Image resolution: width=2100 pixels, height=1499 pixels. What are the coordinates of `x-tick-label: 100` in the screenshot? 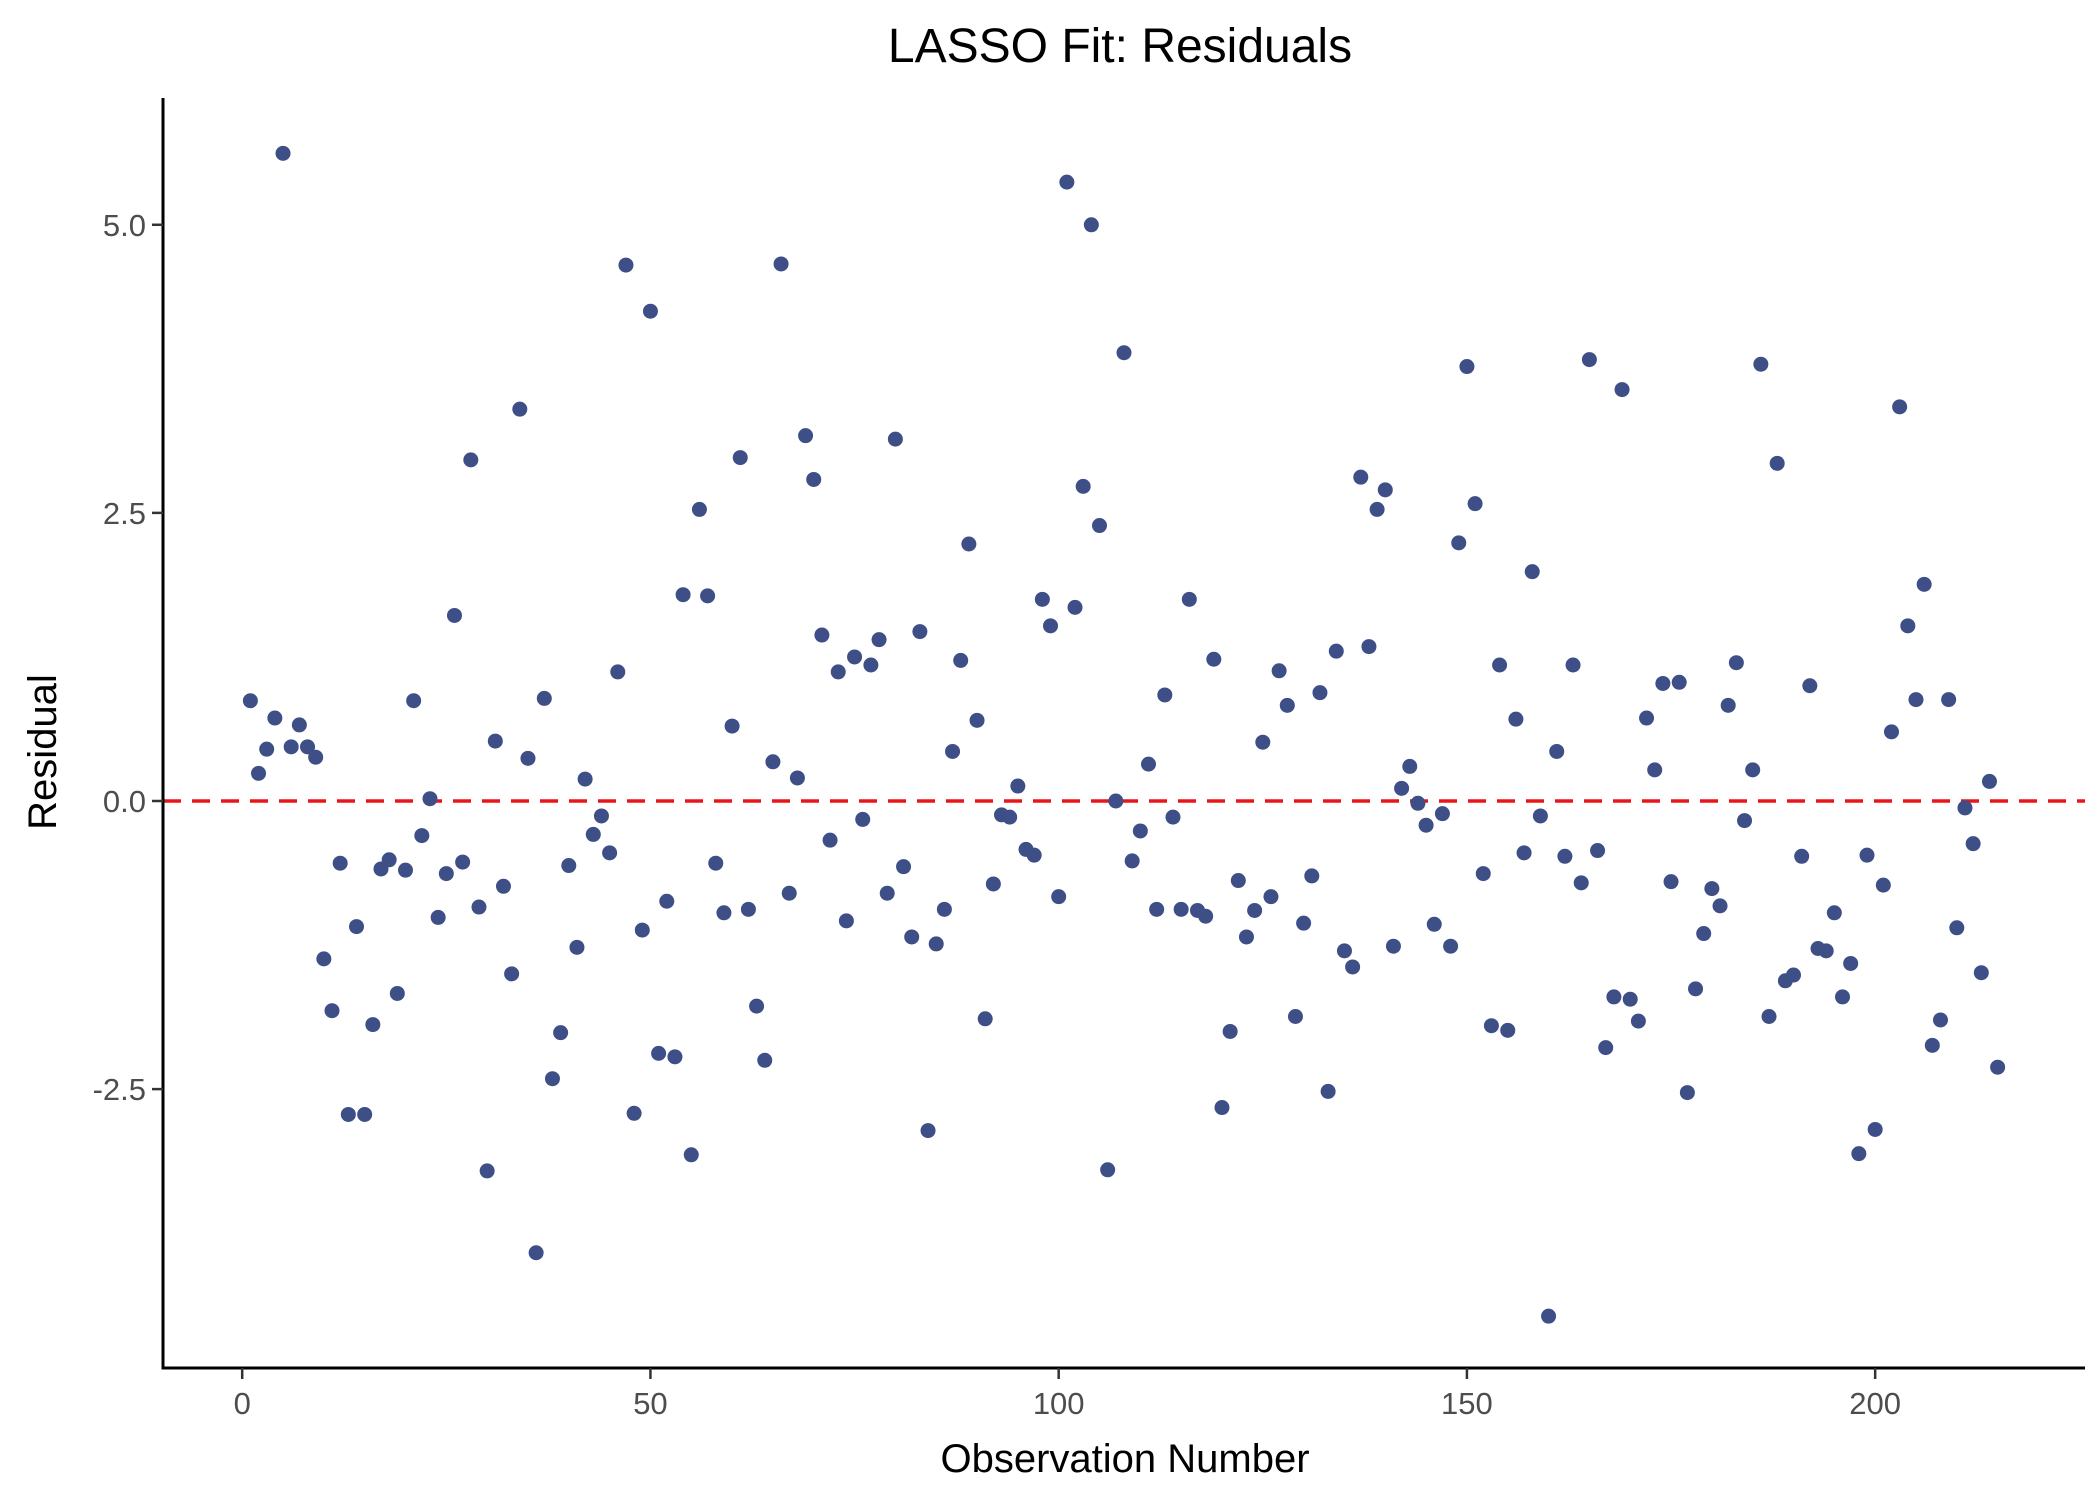 It's located at (1059, 1403).